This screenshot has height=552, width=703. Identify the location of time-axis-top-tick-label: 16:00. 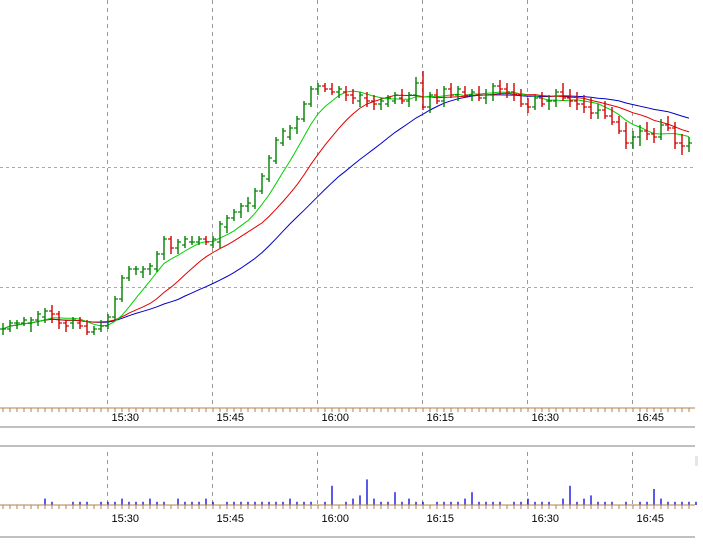
(336, 418).